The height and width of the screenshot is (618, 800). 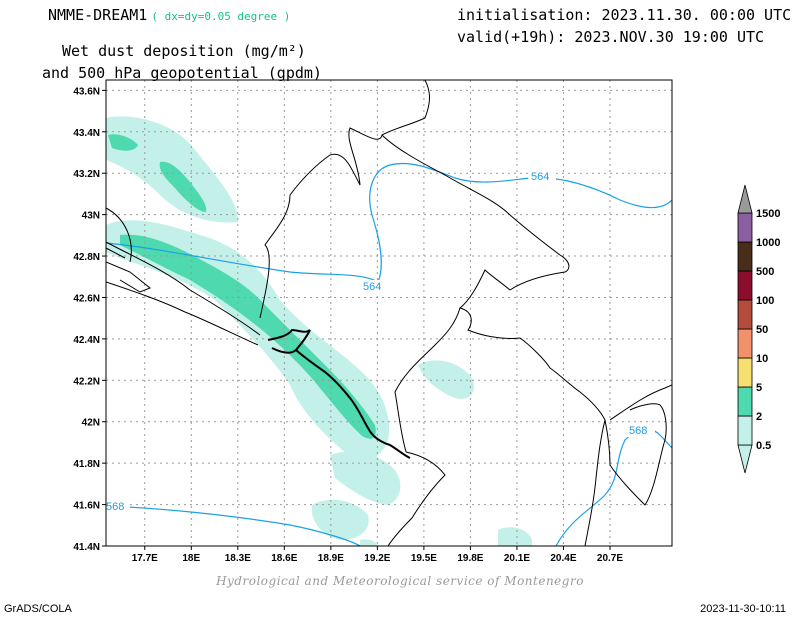 What do you see at coordinates (86, 340) in the screenshot?
I see `lat-tick-label: 42.4N` at bounding box center [86, 340].